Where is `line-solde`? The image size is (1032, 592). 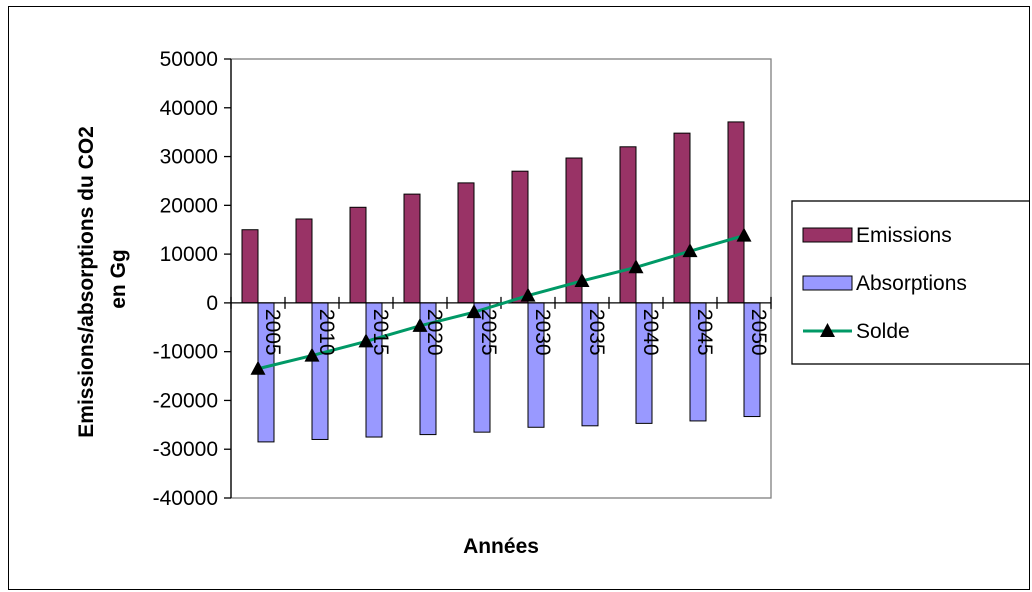 line-solde is located at coordinates (501, 302).